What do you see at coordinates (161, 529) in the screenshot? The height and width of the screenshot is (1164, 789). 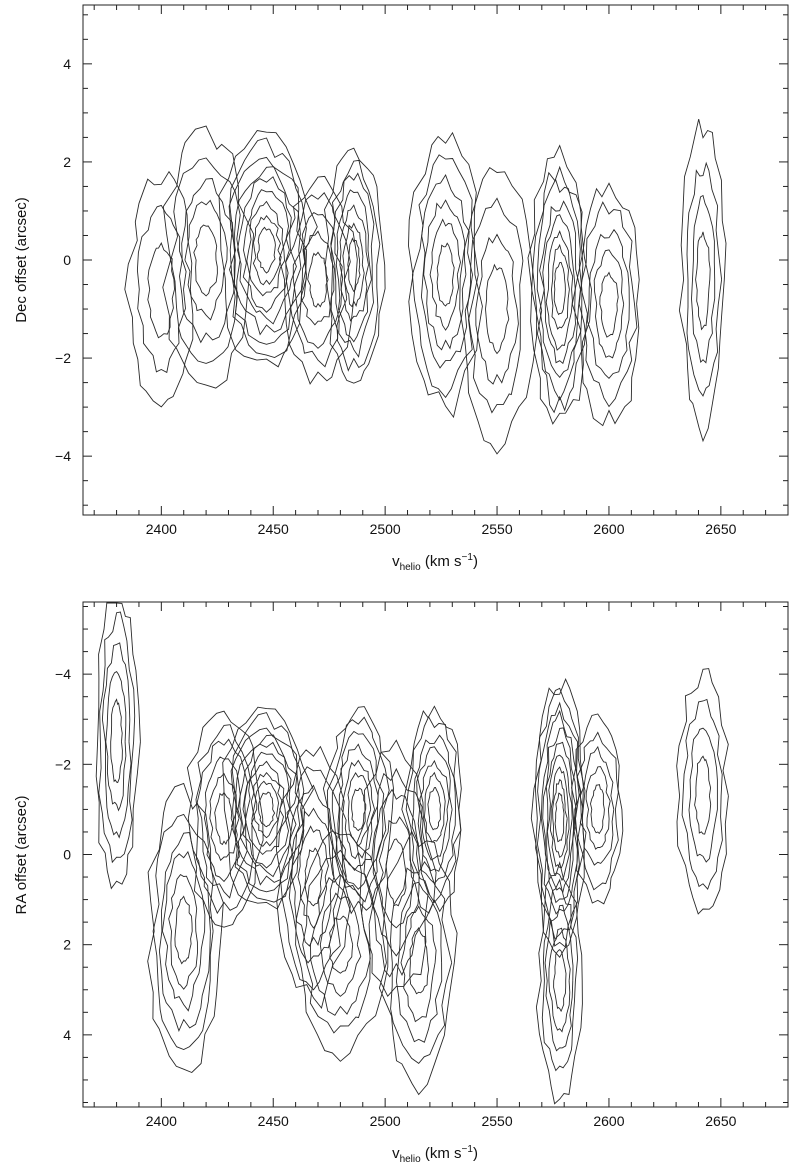 I see `x-tick-label: 2400` at bounding box center [161, 529].